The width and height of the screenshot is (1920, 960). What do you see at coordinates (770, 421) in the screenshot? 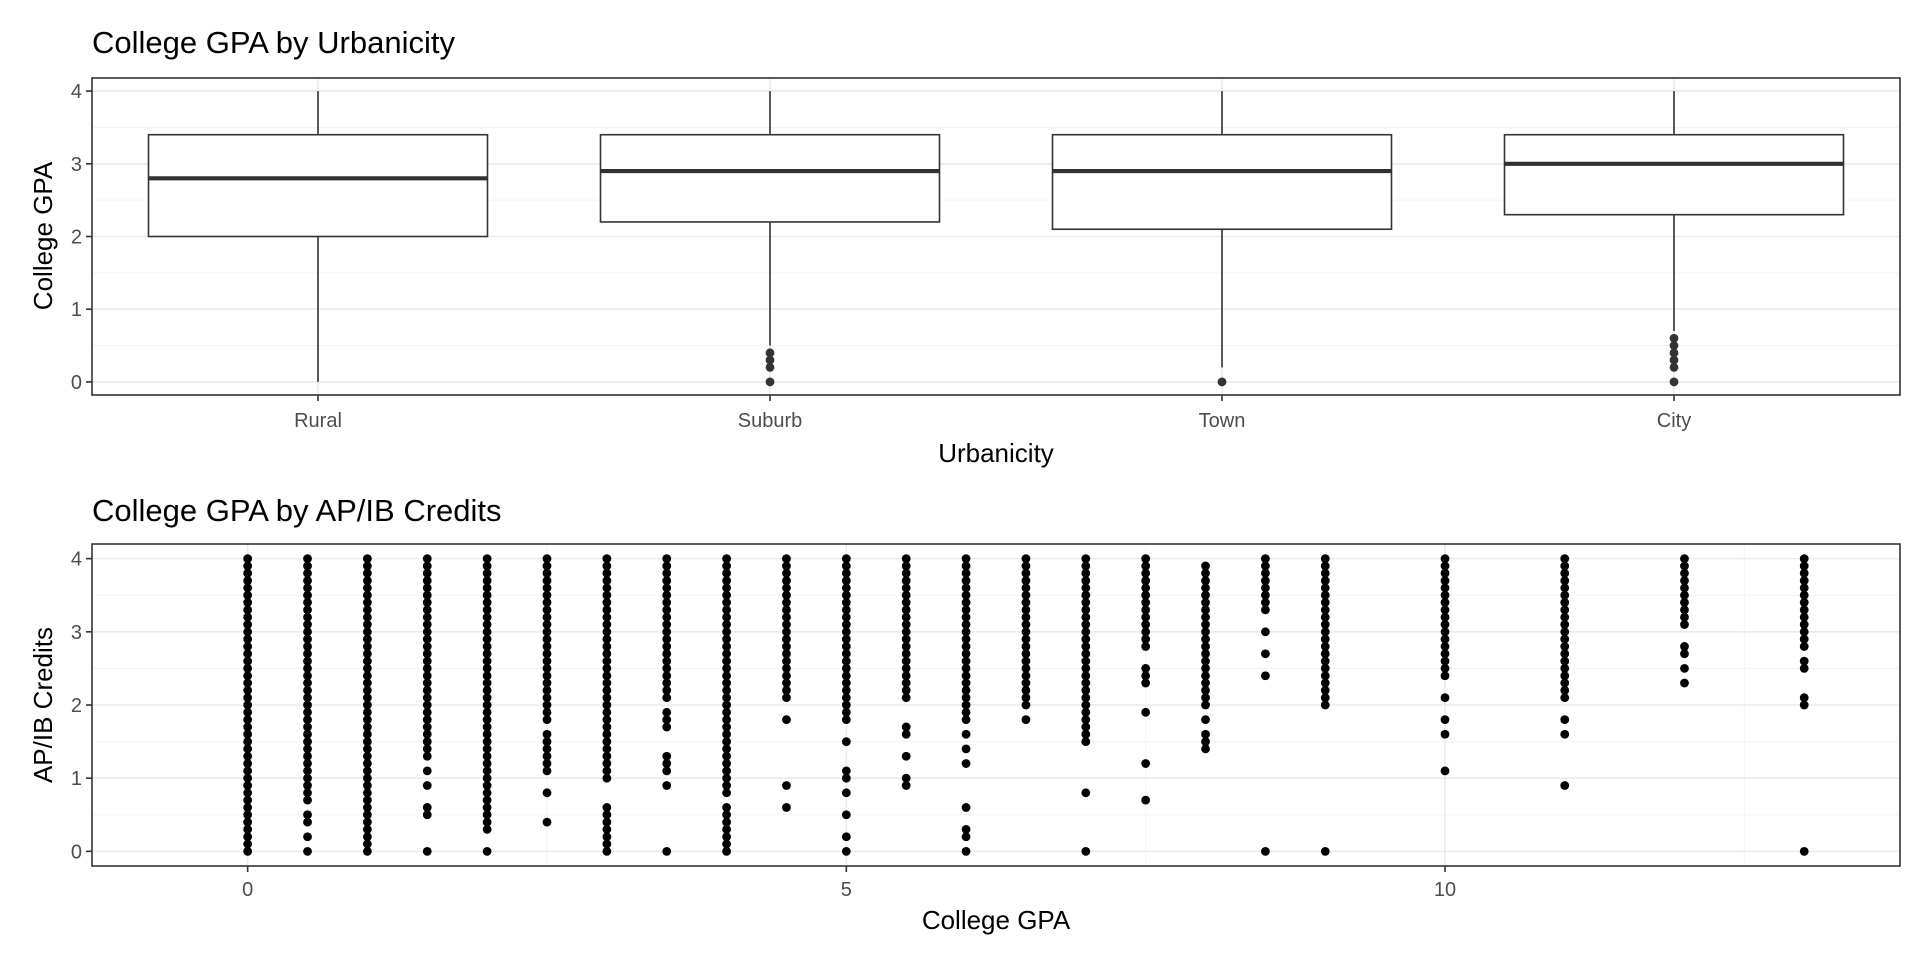
I see `box-plot-x-tick-label: Suburb` at bounding box center [770, 421].